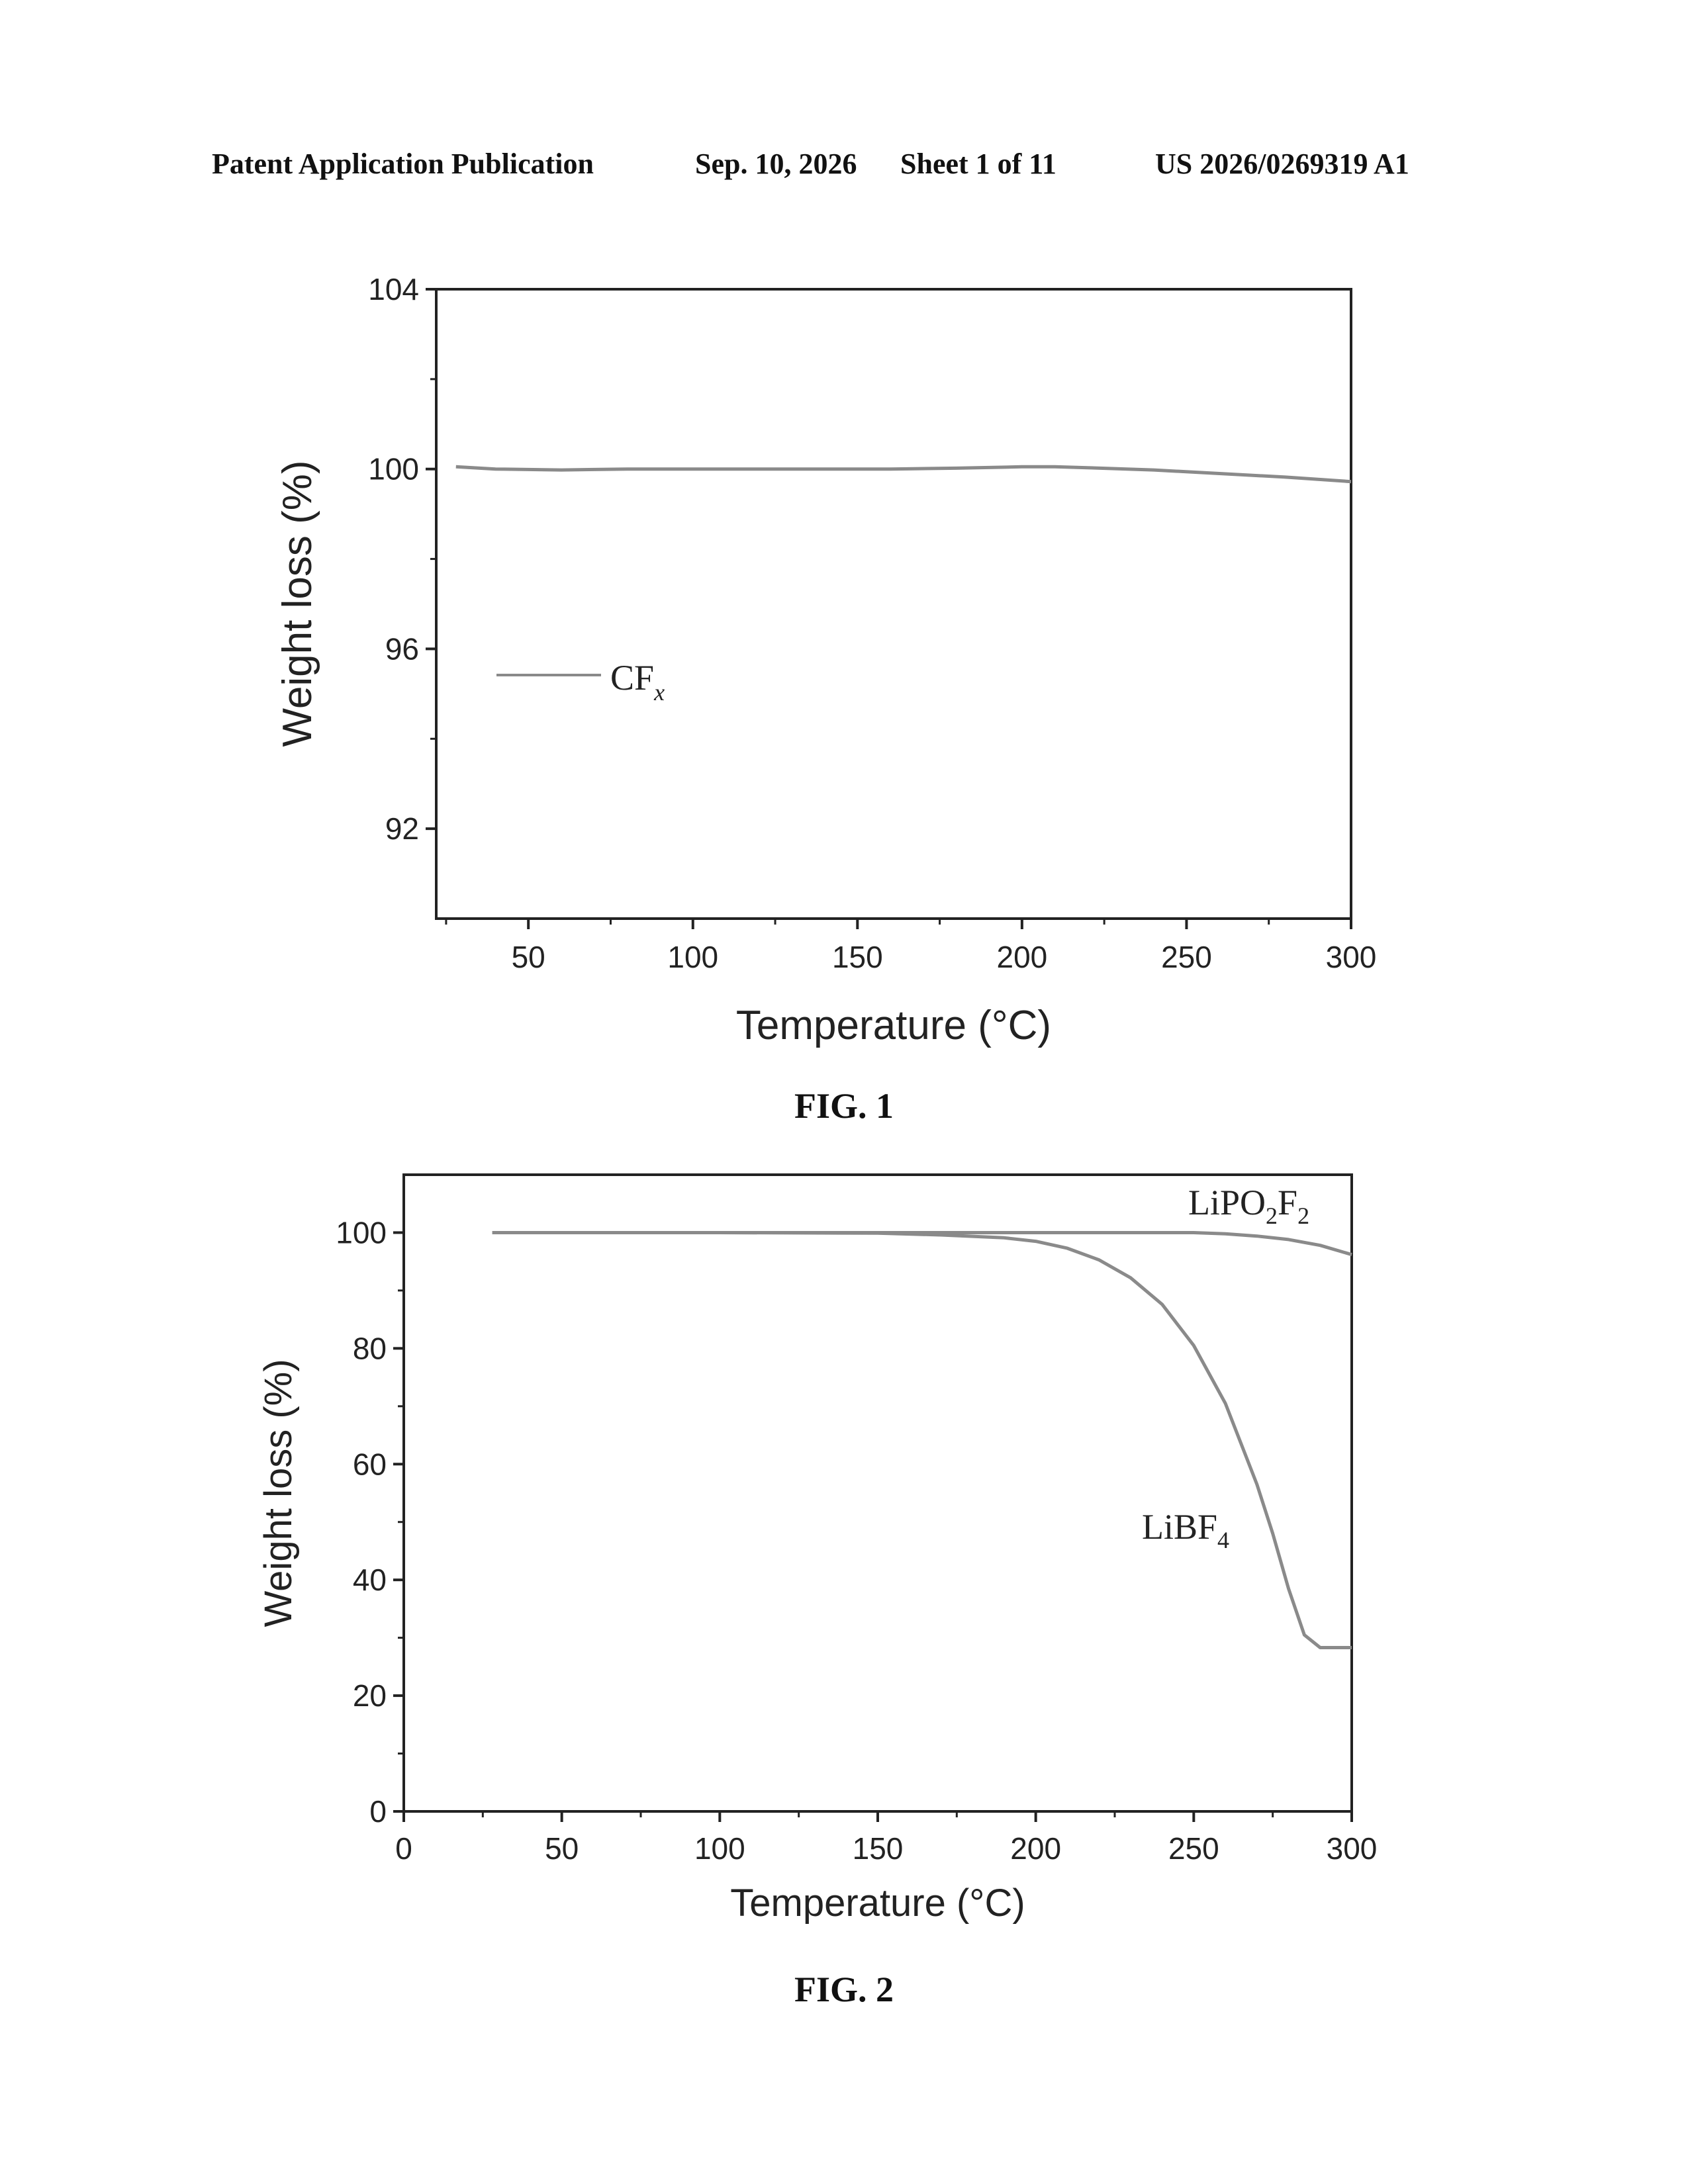  What do you see at coordinates (878, 1848) in the screenshot?
I see `fig2-x-tick-label: 150` at bounding box center [878, 1848].